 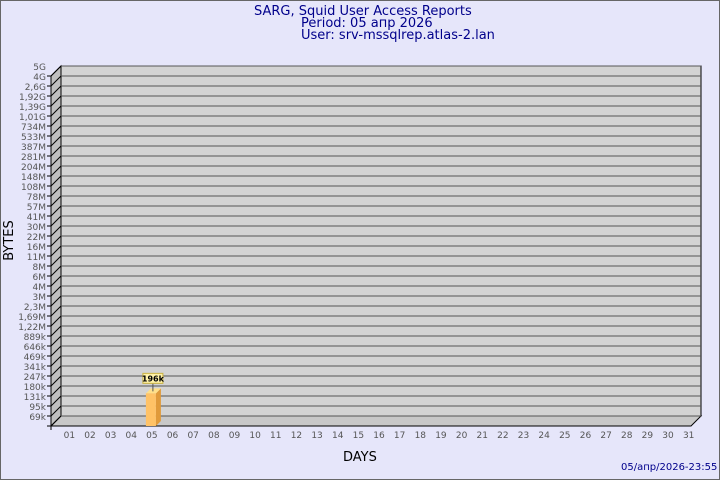 What do you see at coordinates (523, 436) in the screenshot?
I see `x-tick-label: 23` at bounding box center [523, 436].